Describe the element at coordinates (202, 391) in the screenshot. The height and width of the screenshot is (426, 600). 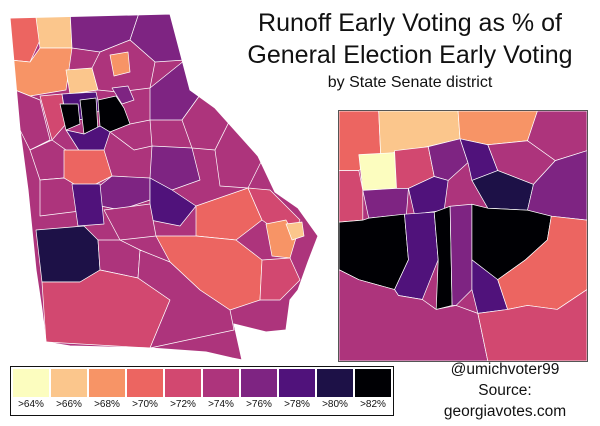
I see `color-legend: >64% >66% >68% >70% >72% >74% >76% >78% >80% >82%` at that location.